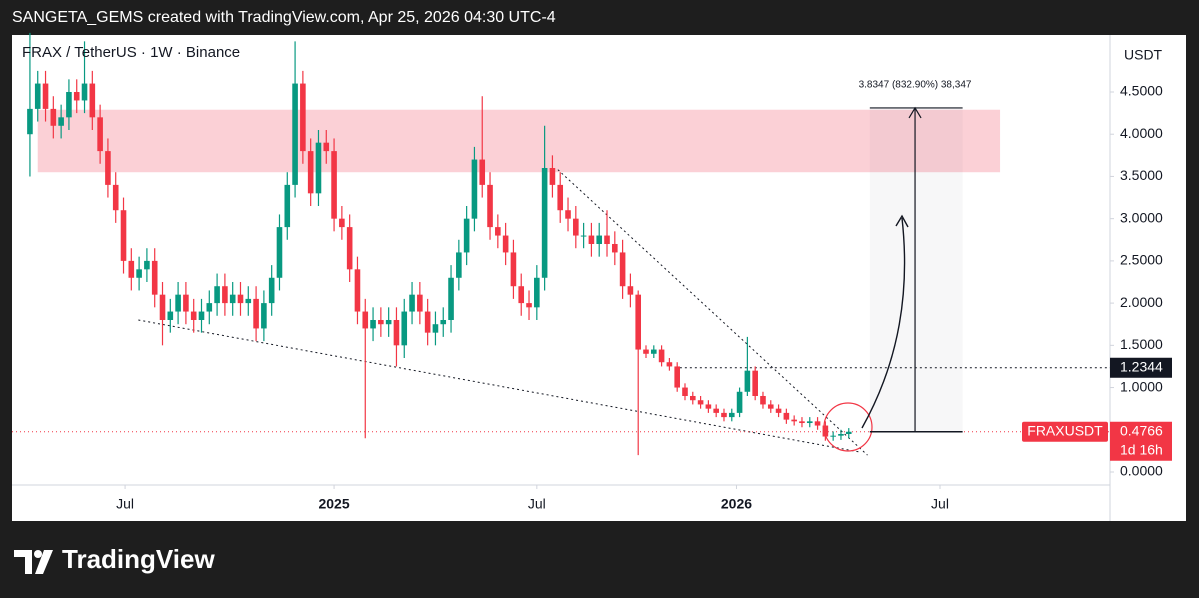 The width and height of the screenshot is (1199, 598). What do you see at coordinates (519, 141) in the screenshot?
I see `resistance-zone` at bounding box center [519, 141].